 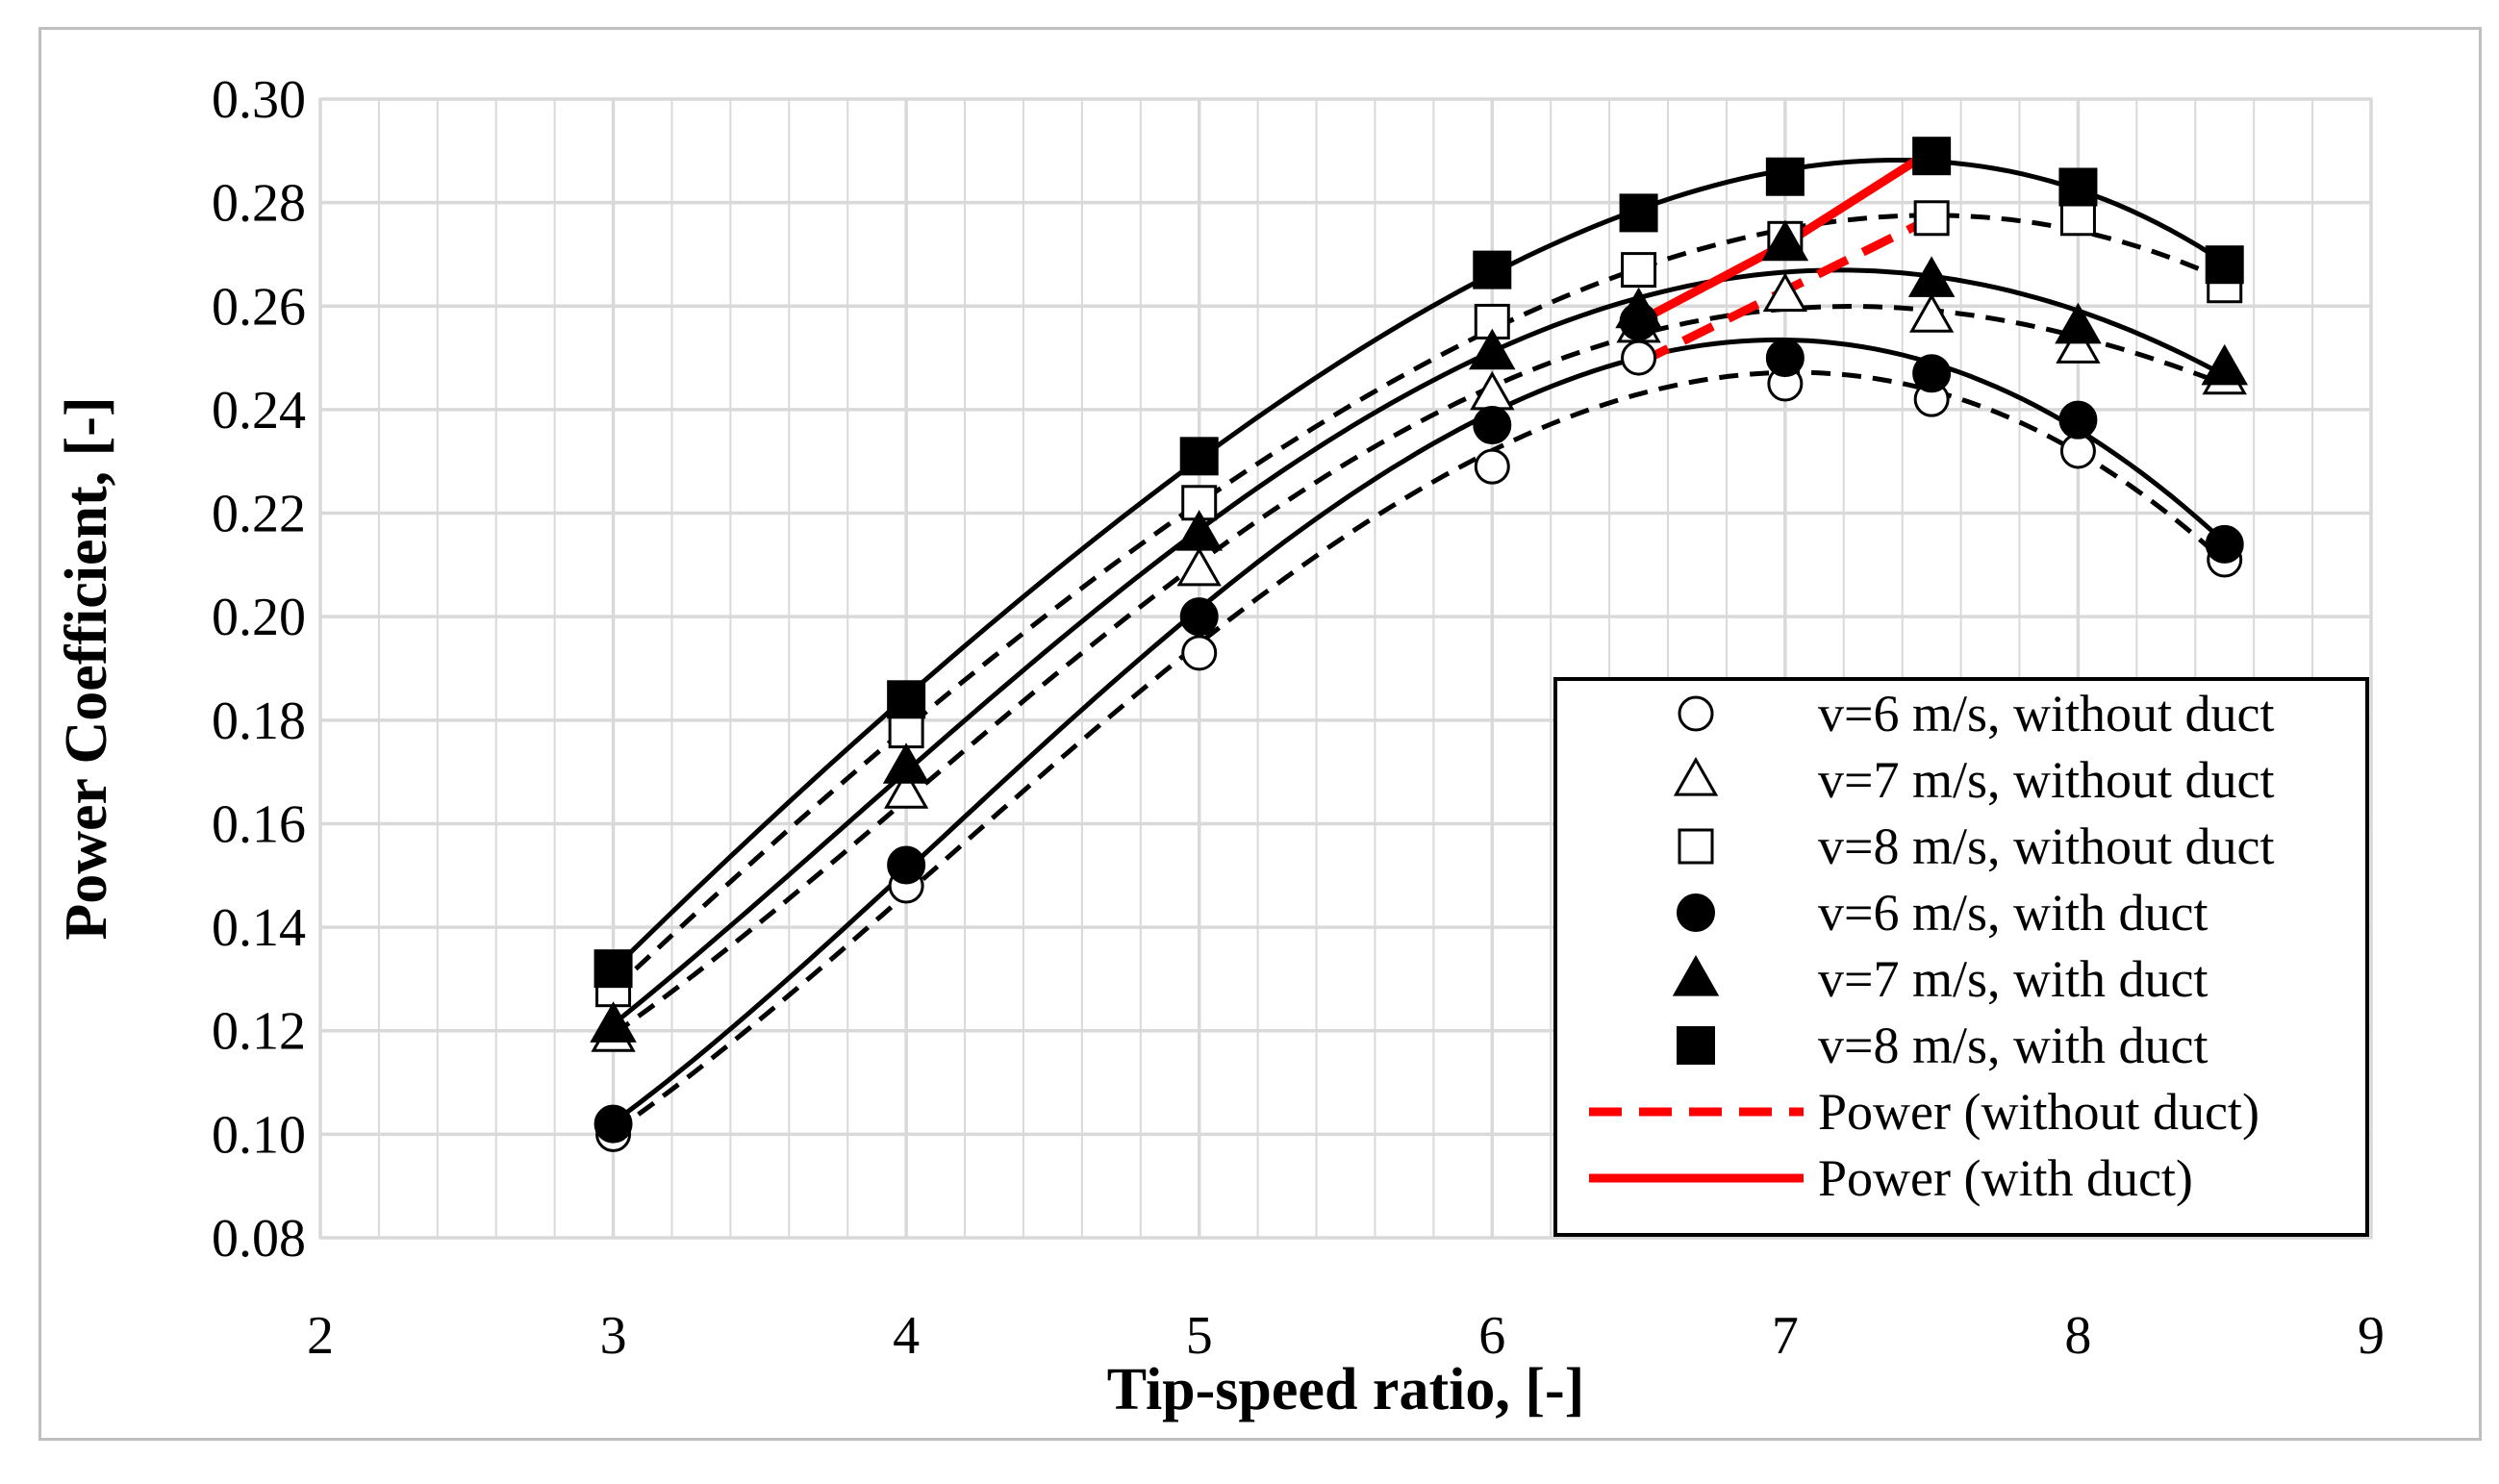 I want to click on legend-label: v=8 m/s, with duct, so click(x=2013, y=1045).